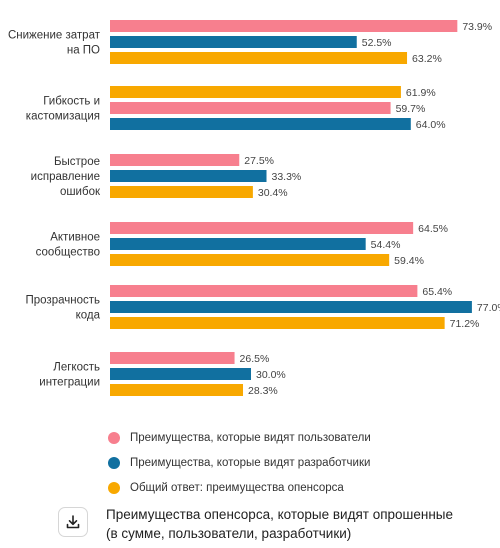  Describe the element at coordinates (250, 437) in the screenshot. I see `legend-label-users: Преимущества, которые видят пользователи` at that location.